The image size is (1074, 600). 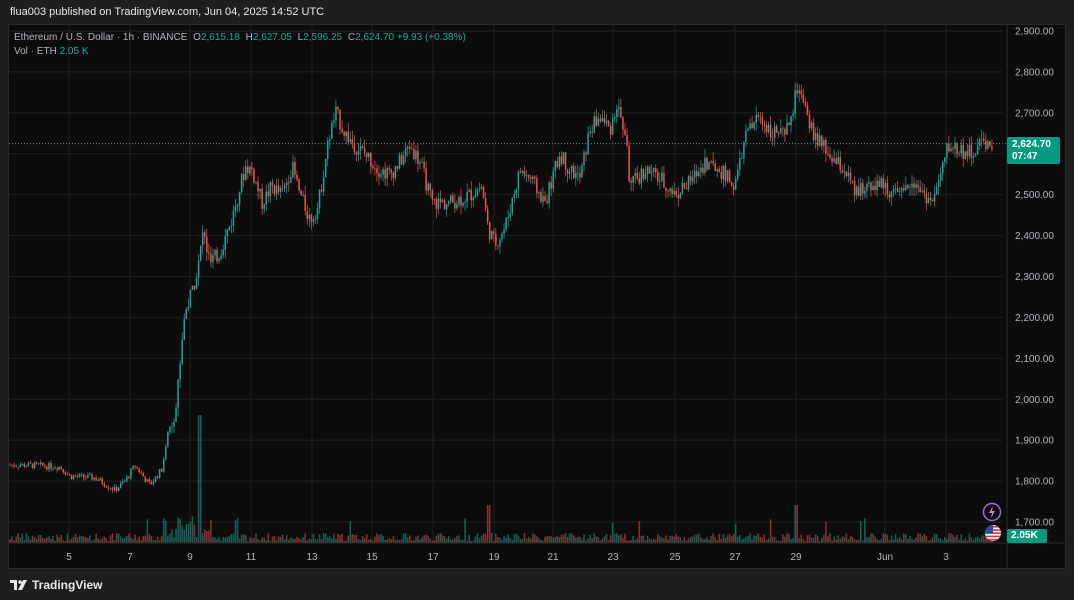 What do you see at coordinates (56, 585) in the screenshot?
I see `brand: TradingView` at bounding box center [56, 585].